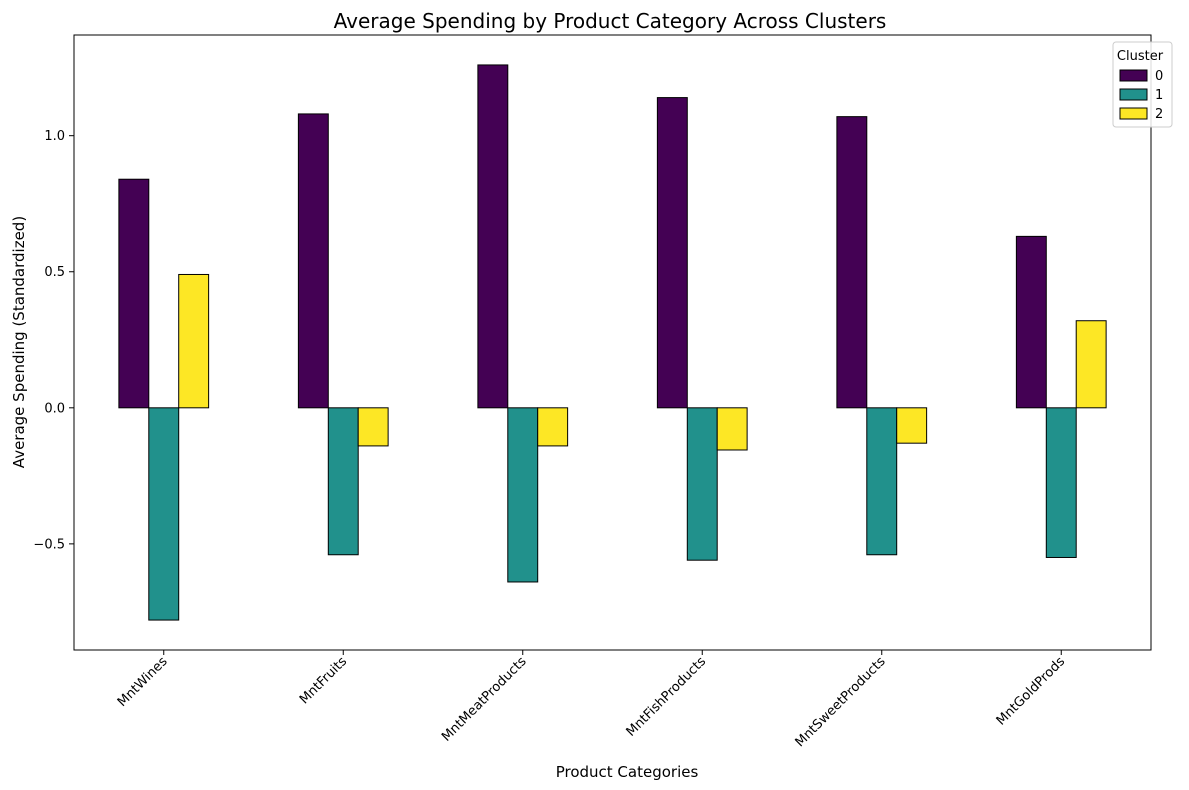  I want to click on legend-title: Cluster, so click(1140, 56).